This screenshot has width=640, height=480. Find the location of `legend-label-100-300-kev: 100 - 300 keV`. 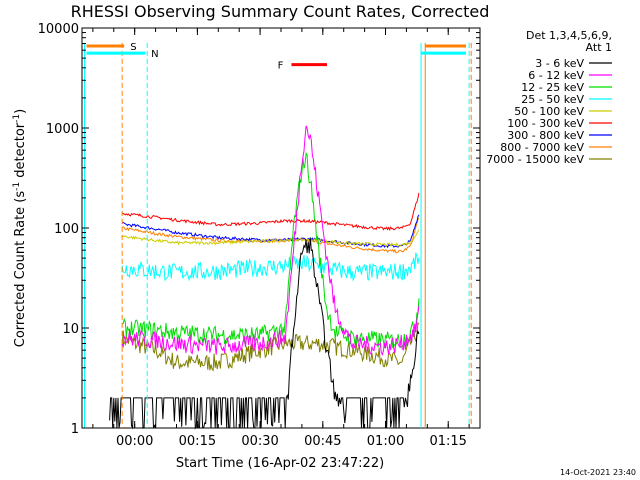

legend-label-100-300-kev: 100 - 300 keV is located at coordinates (545, 123).